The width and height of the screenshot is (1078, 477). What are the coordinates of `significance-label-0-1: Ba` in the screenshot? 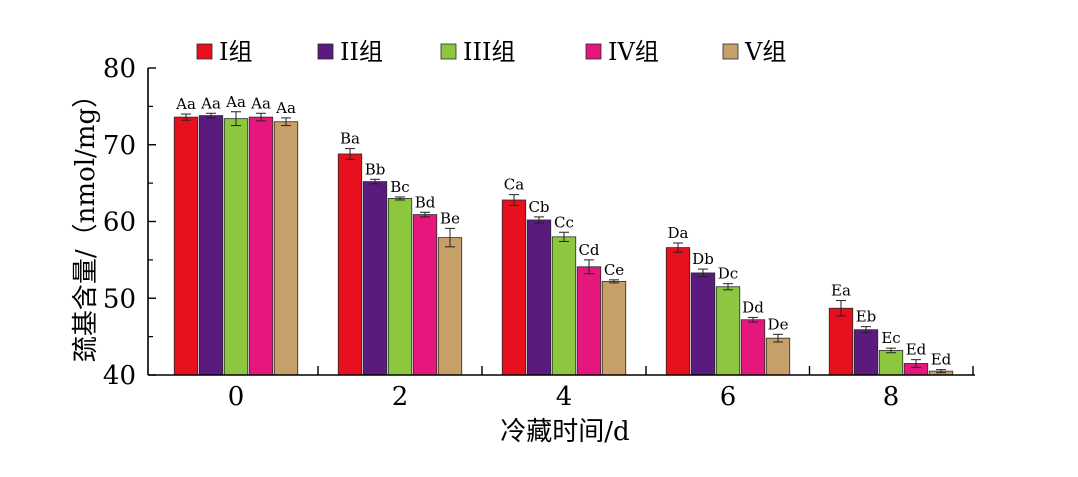 It's located at (350, 139).